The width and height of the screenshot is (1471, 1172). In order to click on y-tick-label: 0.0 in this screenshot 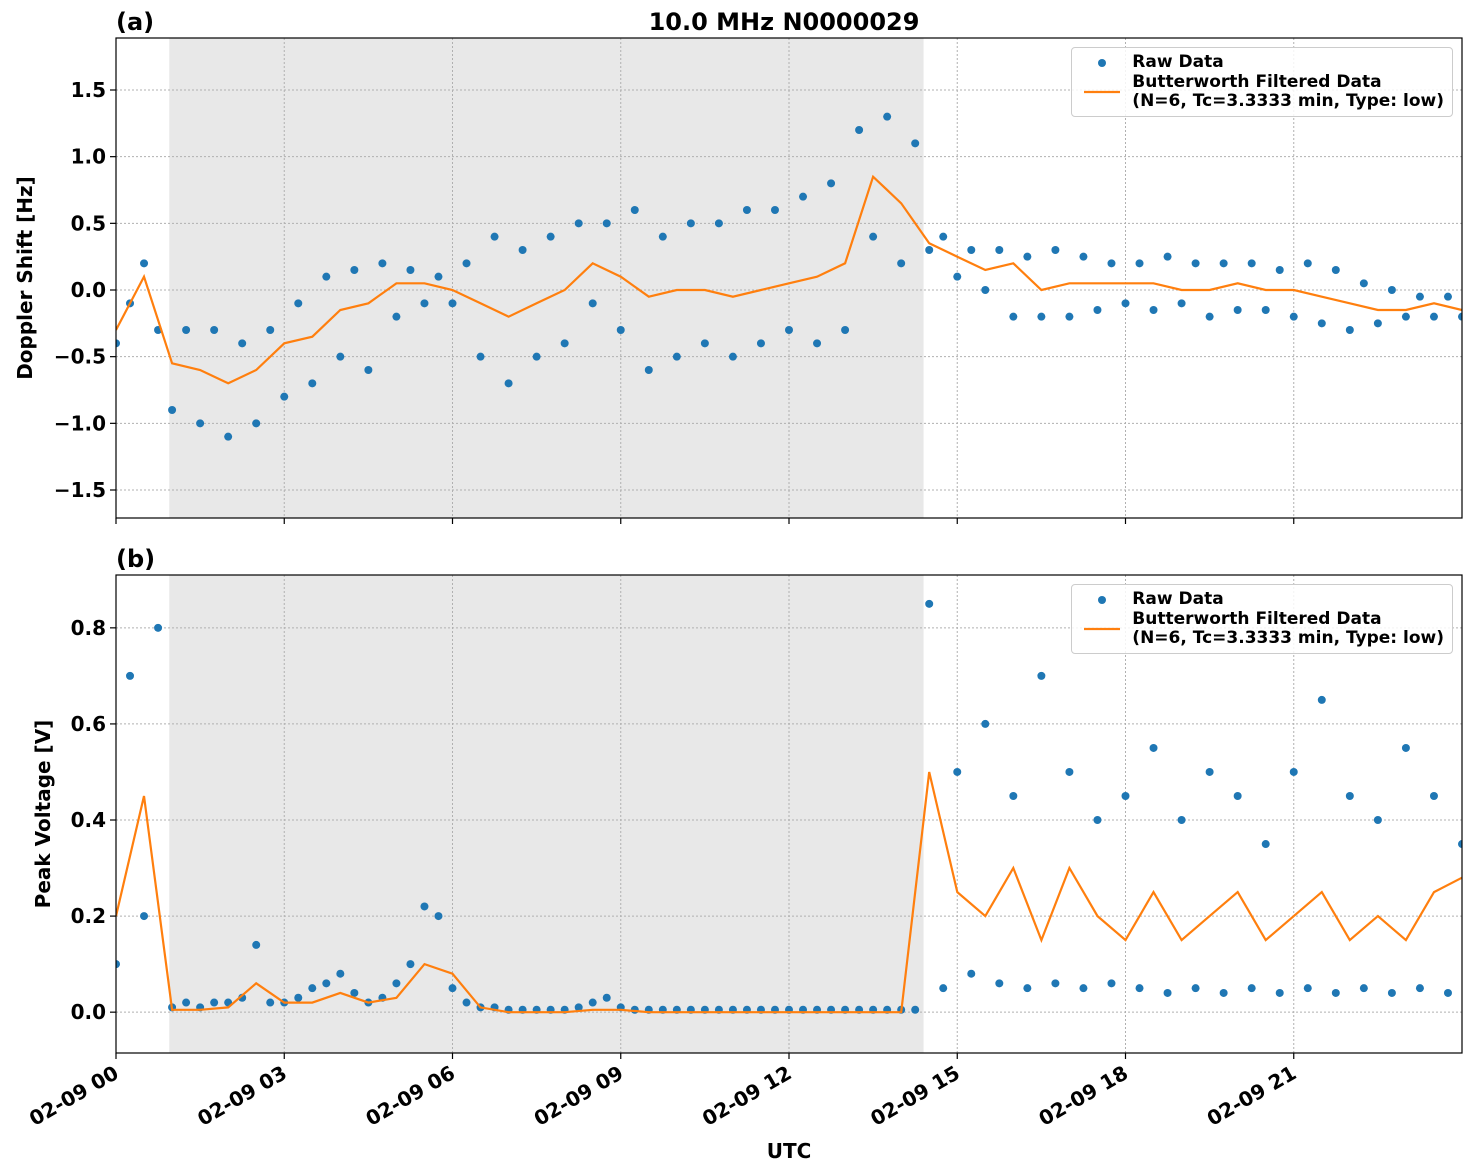, I will do `click(88, 290)`.